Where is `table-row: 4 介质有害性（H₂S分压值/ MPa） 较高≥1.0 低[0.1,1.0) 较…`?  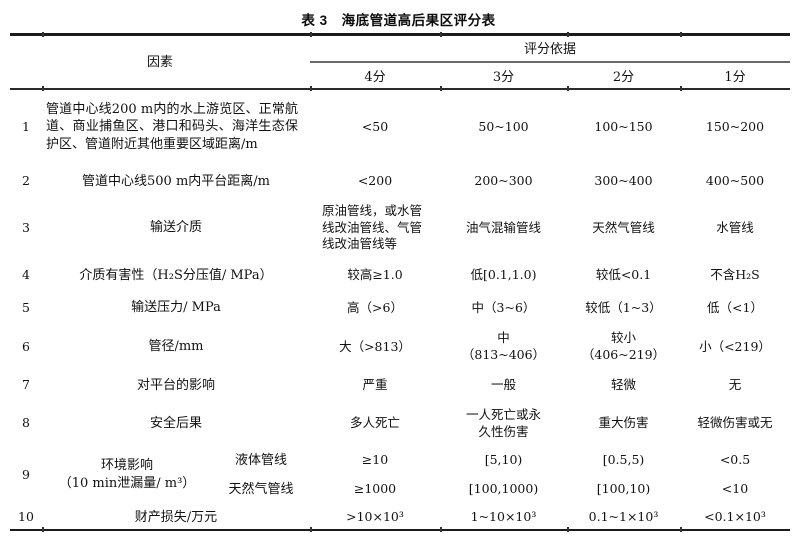 table-row: 4 介质有害性（H₂S分压值/ MPa） 较高≥1.0 低[0.1,1.0) 较… is located at coordinates (400, 275).